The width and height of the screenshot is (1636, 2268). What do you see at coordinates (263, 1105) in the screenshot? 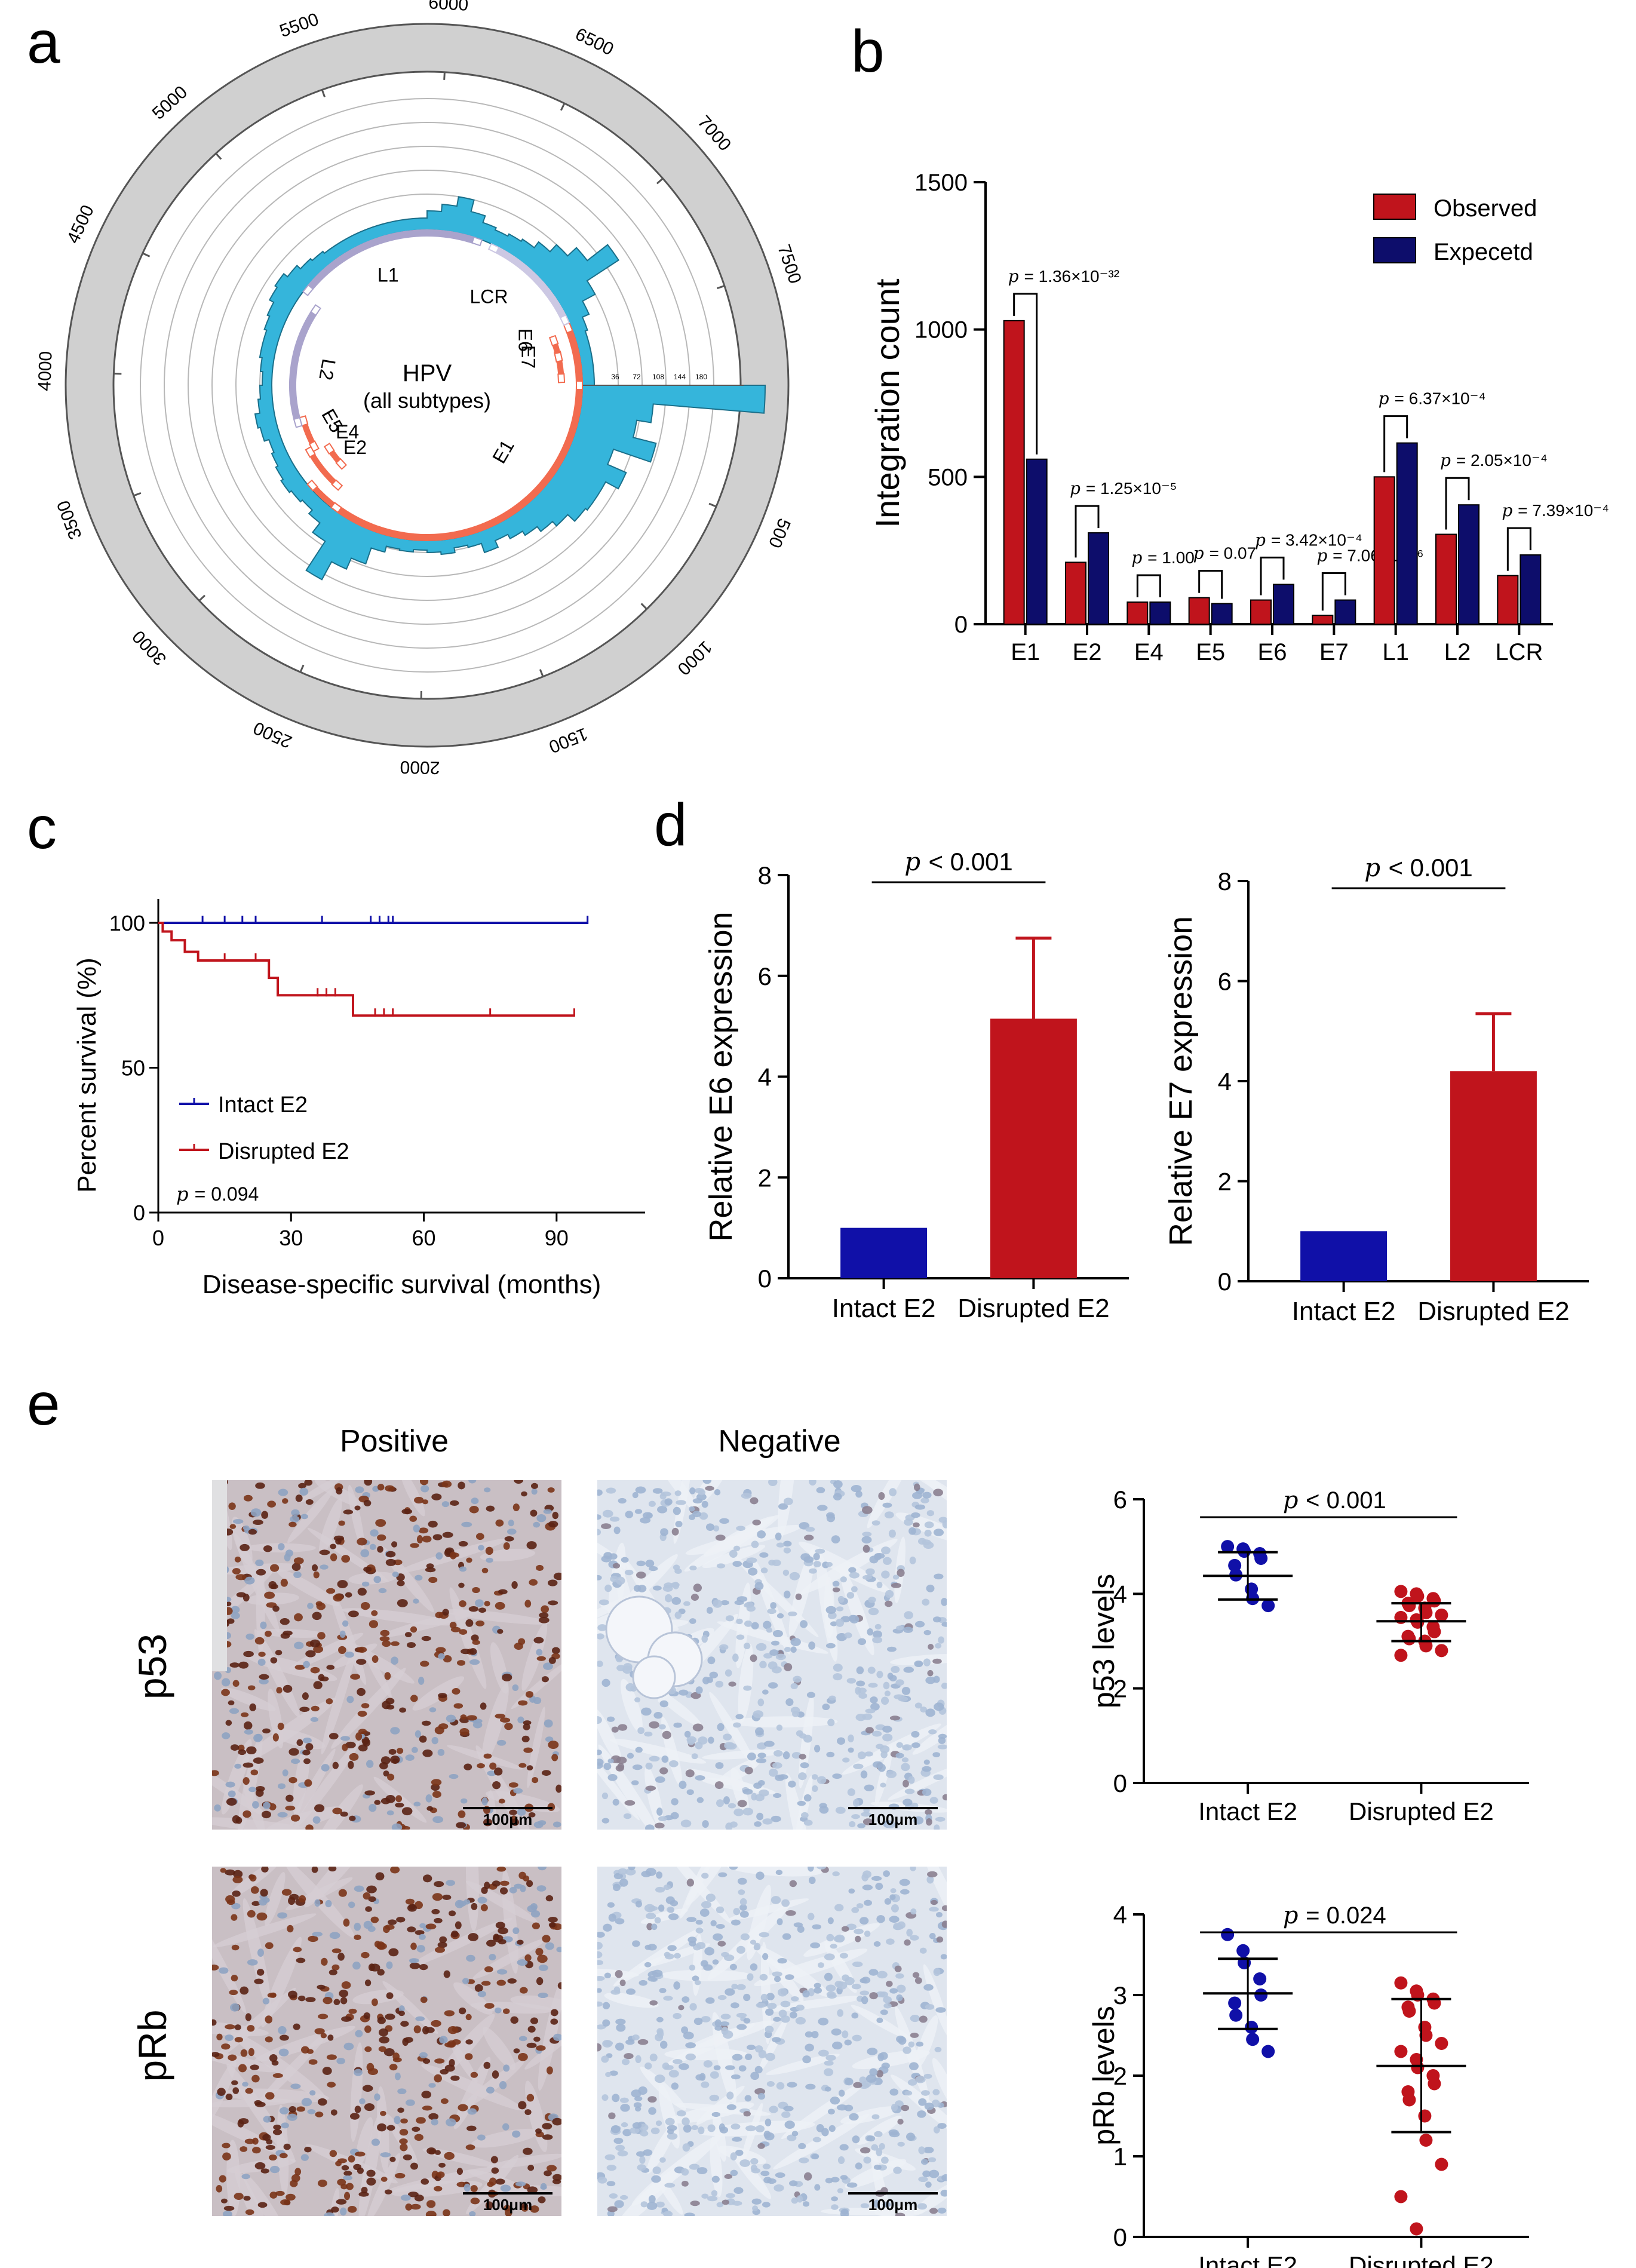
I see `legend-label-intact: Intact E2` at bounding box center [263, 1105].